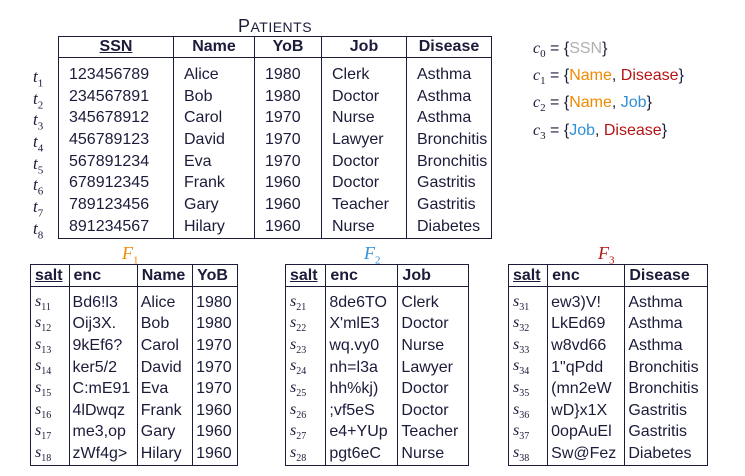  What do you see at coordinates (87, 275) in the screenshot?
I see `fragment-header-label: enc` at bounding box center [87, 275].